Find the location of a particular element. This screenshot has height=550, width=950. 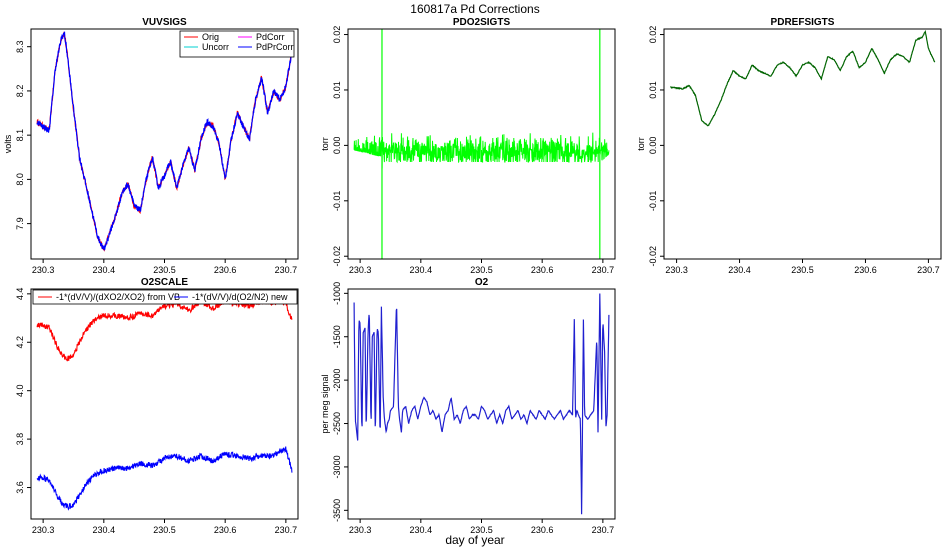

series-line-pdo2sigts is located at coordinates (481, 150).